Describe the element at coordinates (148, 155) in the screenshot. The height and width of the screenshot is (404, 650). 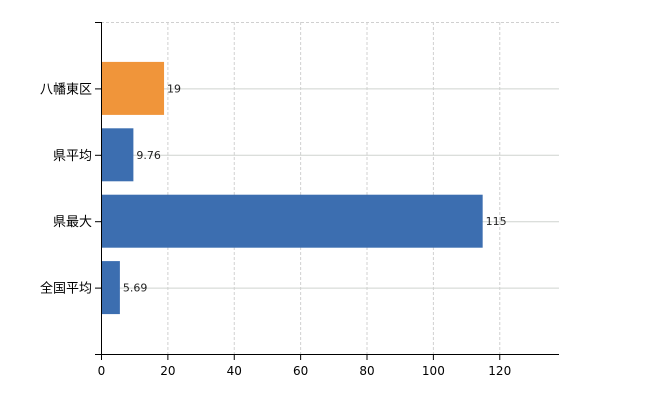
I see `data-label: 9.76` at that location.